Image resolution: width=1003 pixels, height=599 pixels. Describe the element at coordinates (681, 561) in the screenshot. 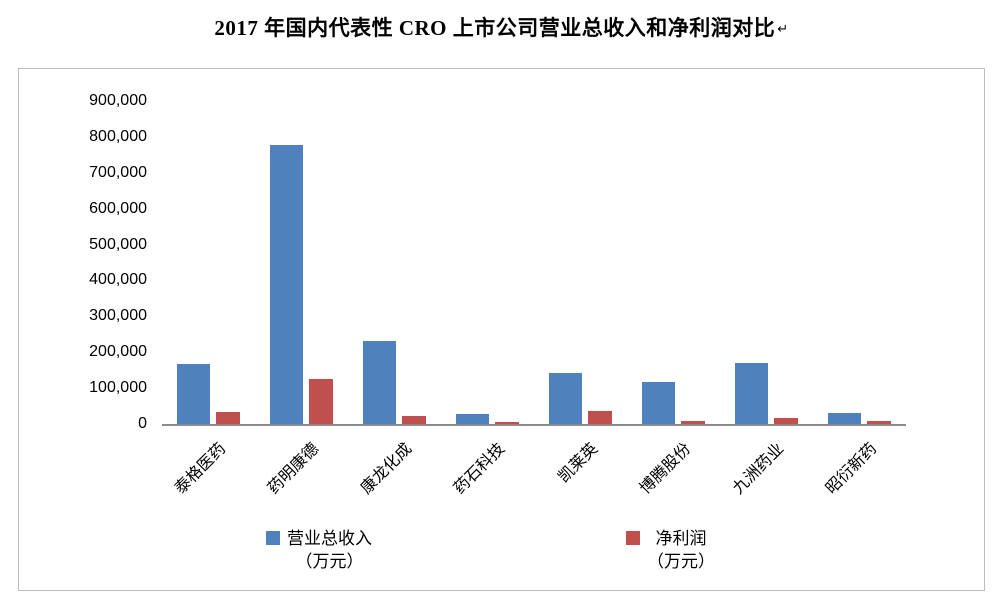

I see `legend-label-profit-line2: （万元）` at that location.